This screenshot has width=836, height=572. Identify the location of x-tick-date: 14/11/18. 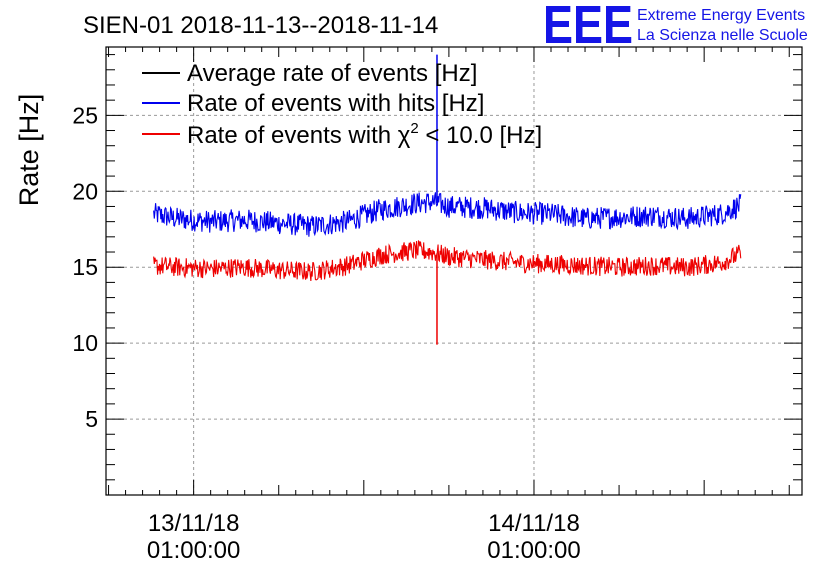
(534, 523).